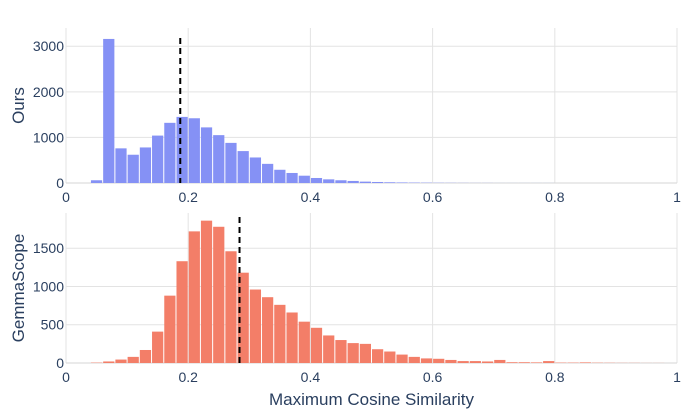  I want to click on ours-x-tick-label: 1, so click(677, 197).